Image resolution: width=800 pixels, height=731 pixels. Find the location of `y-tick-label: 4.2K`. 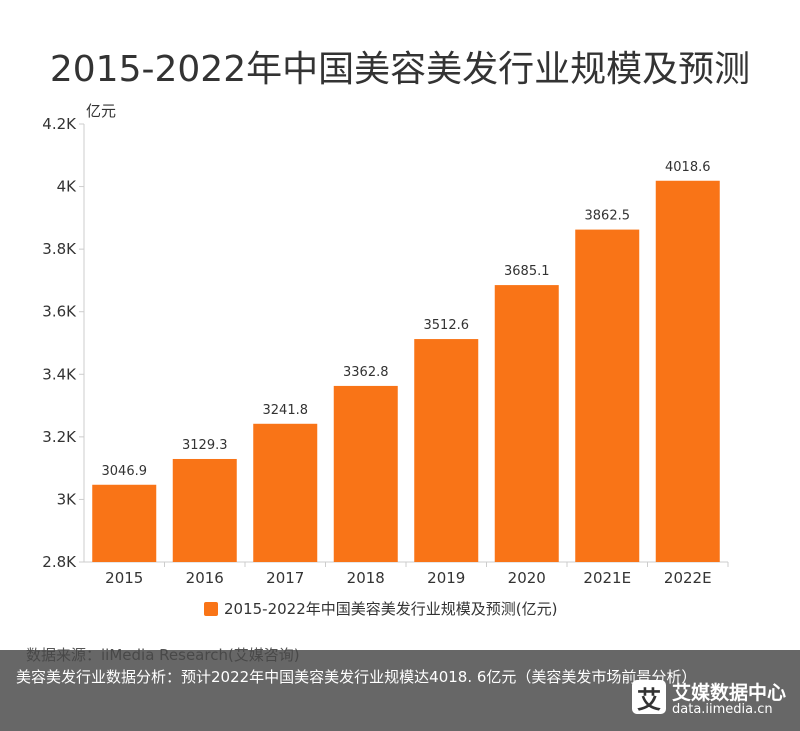

y-tick-label: 4.2K is located at coordinates (59, 124).